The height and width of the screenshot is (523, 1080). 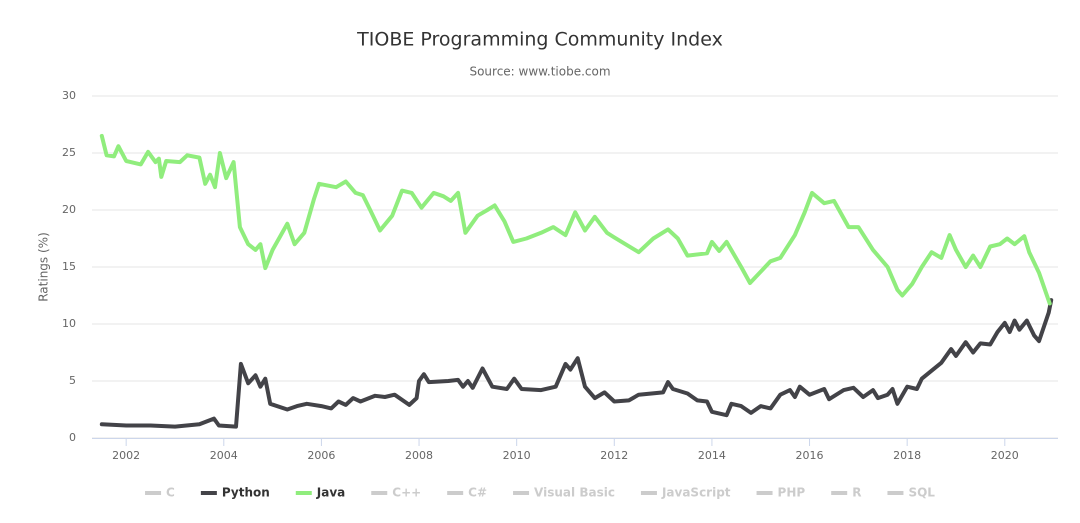 I want to click on x-tick-label: 2018, so click(x=907, y=455).